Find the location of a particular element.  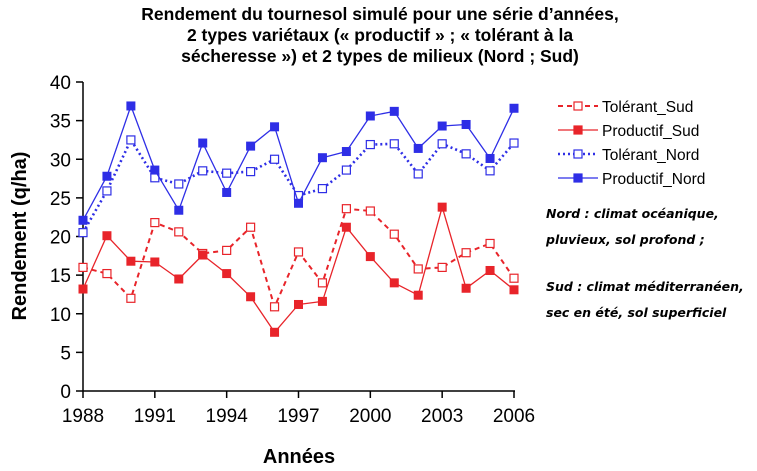

x-axis-label: Années is located at coordinates (299, 457).